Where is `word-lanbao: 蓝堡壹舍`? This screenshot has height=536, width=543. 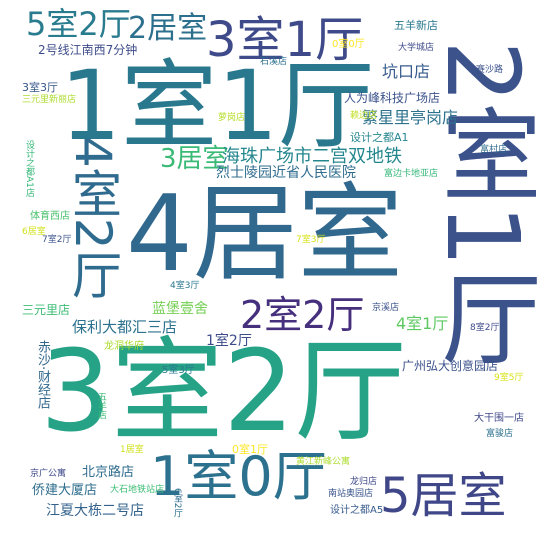
word-lanbao: 蓝堡壹舍 is located at coordinates (180, 309).